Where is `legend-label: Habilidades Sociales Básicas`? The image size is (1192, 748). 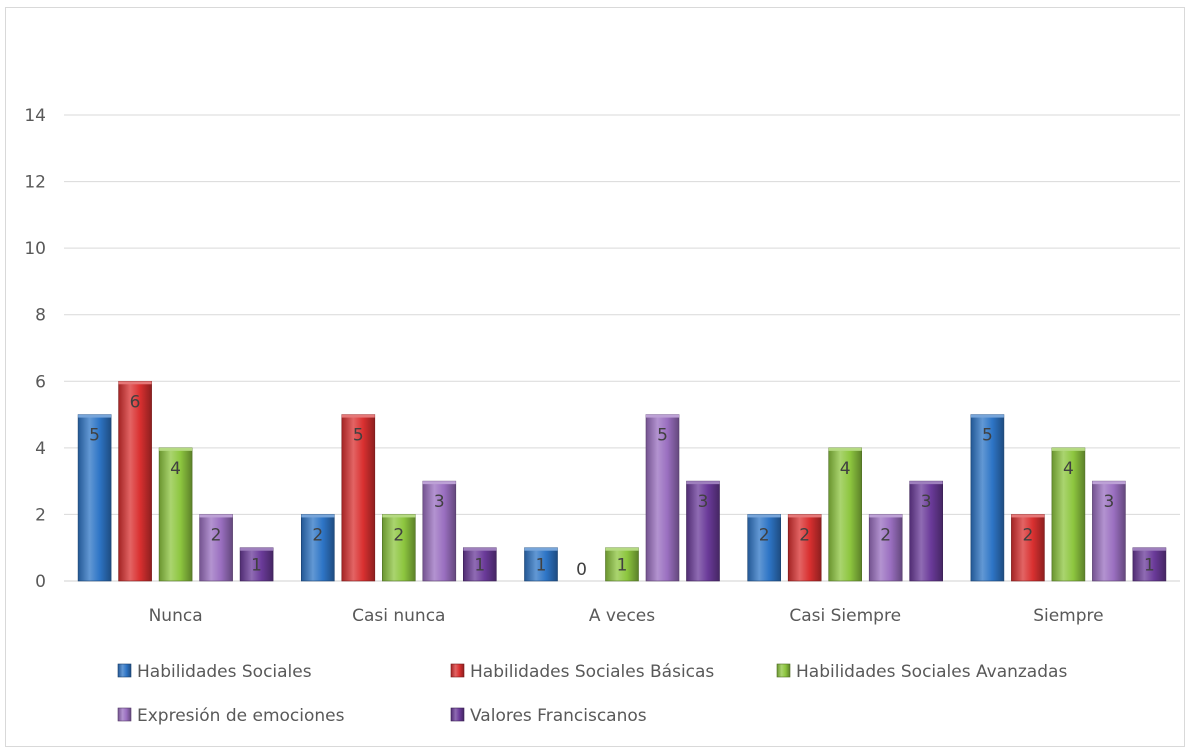 legend-label: Habilidades Sociales Básicas is located at coordinates (592, 672).